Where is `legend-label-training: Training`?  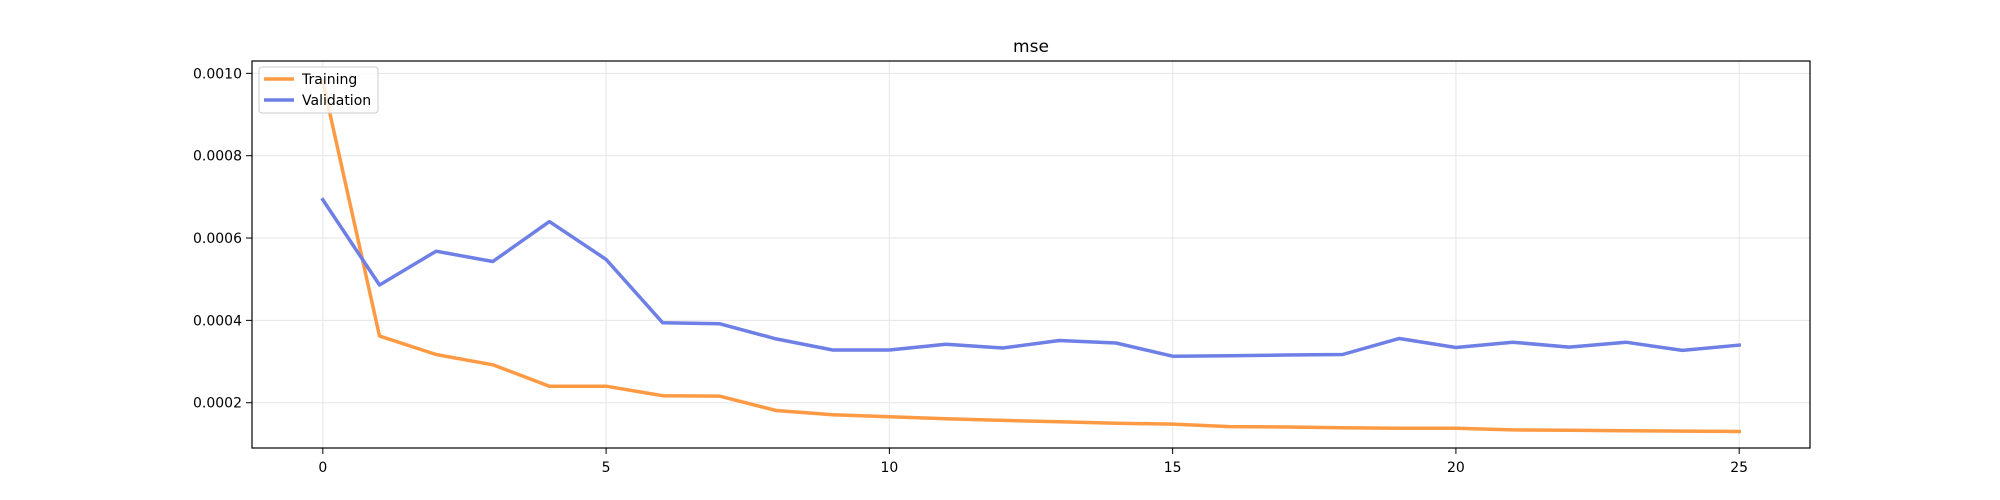 legend-label-training: Training is located at coordinates (329, 80).